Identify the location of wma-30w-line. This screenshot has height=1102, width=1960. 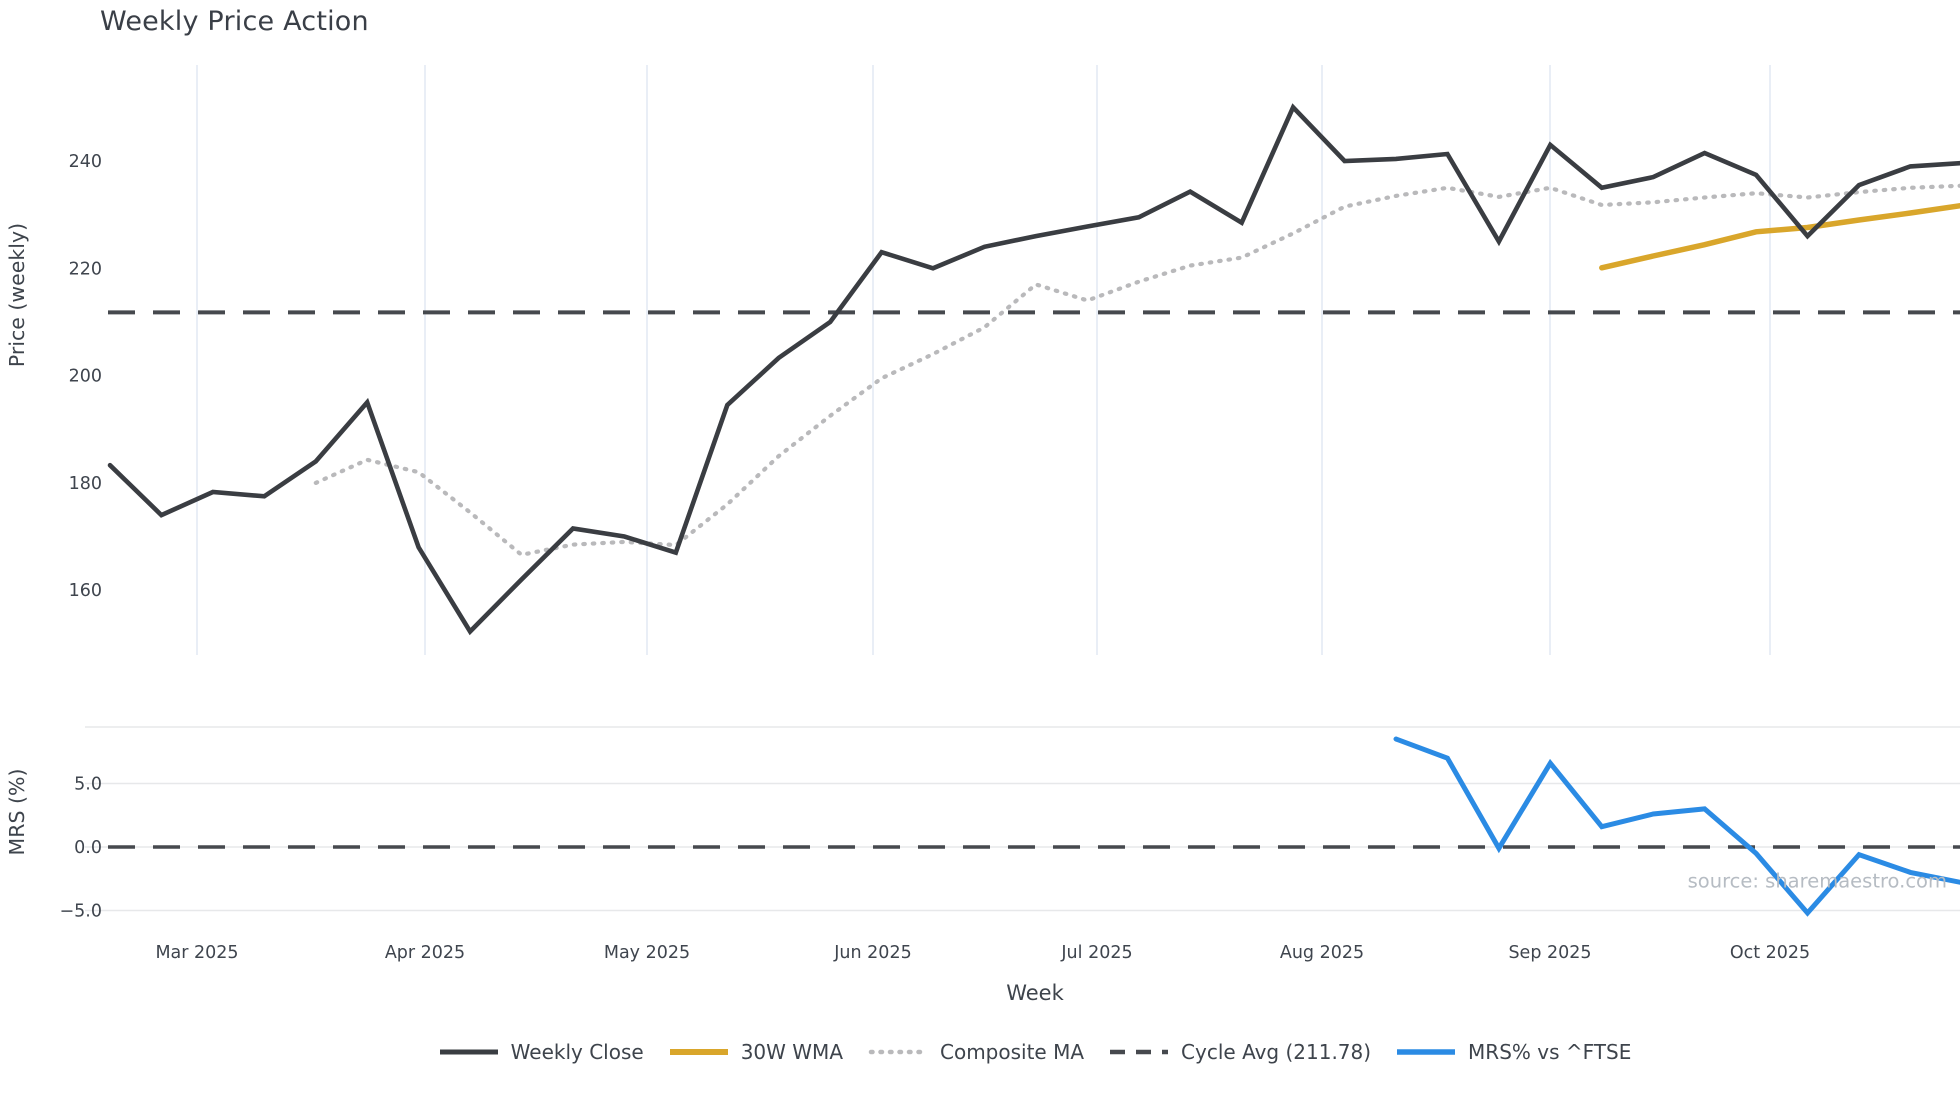
(1779, 236).